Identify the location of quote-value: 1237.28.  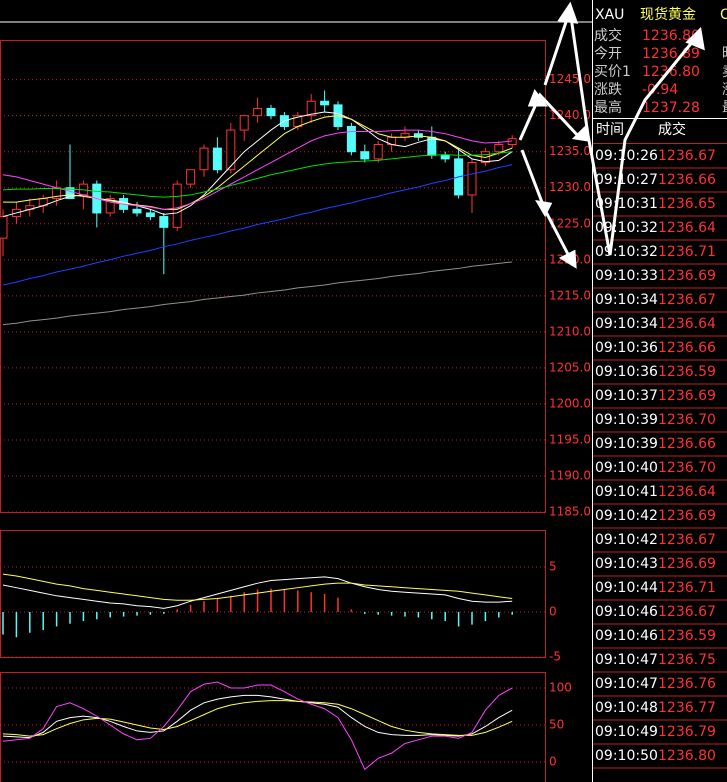
(671, 108).